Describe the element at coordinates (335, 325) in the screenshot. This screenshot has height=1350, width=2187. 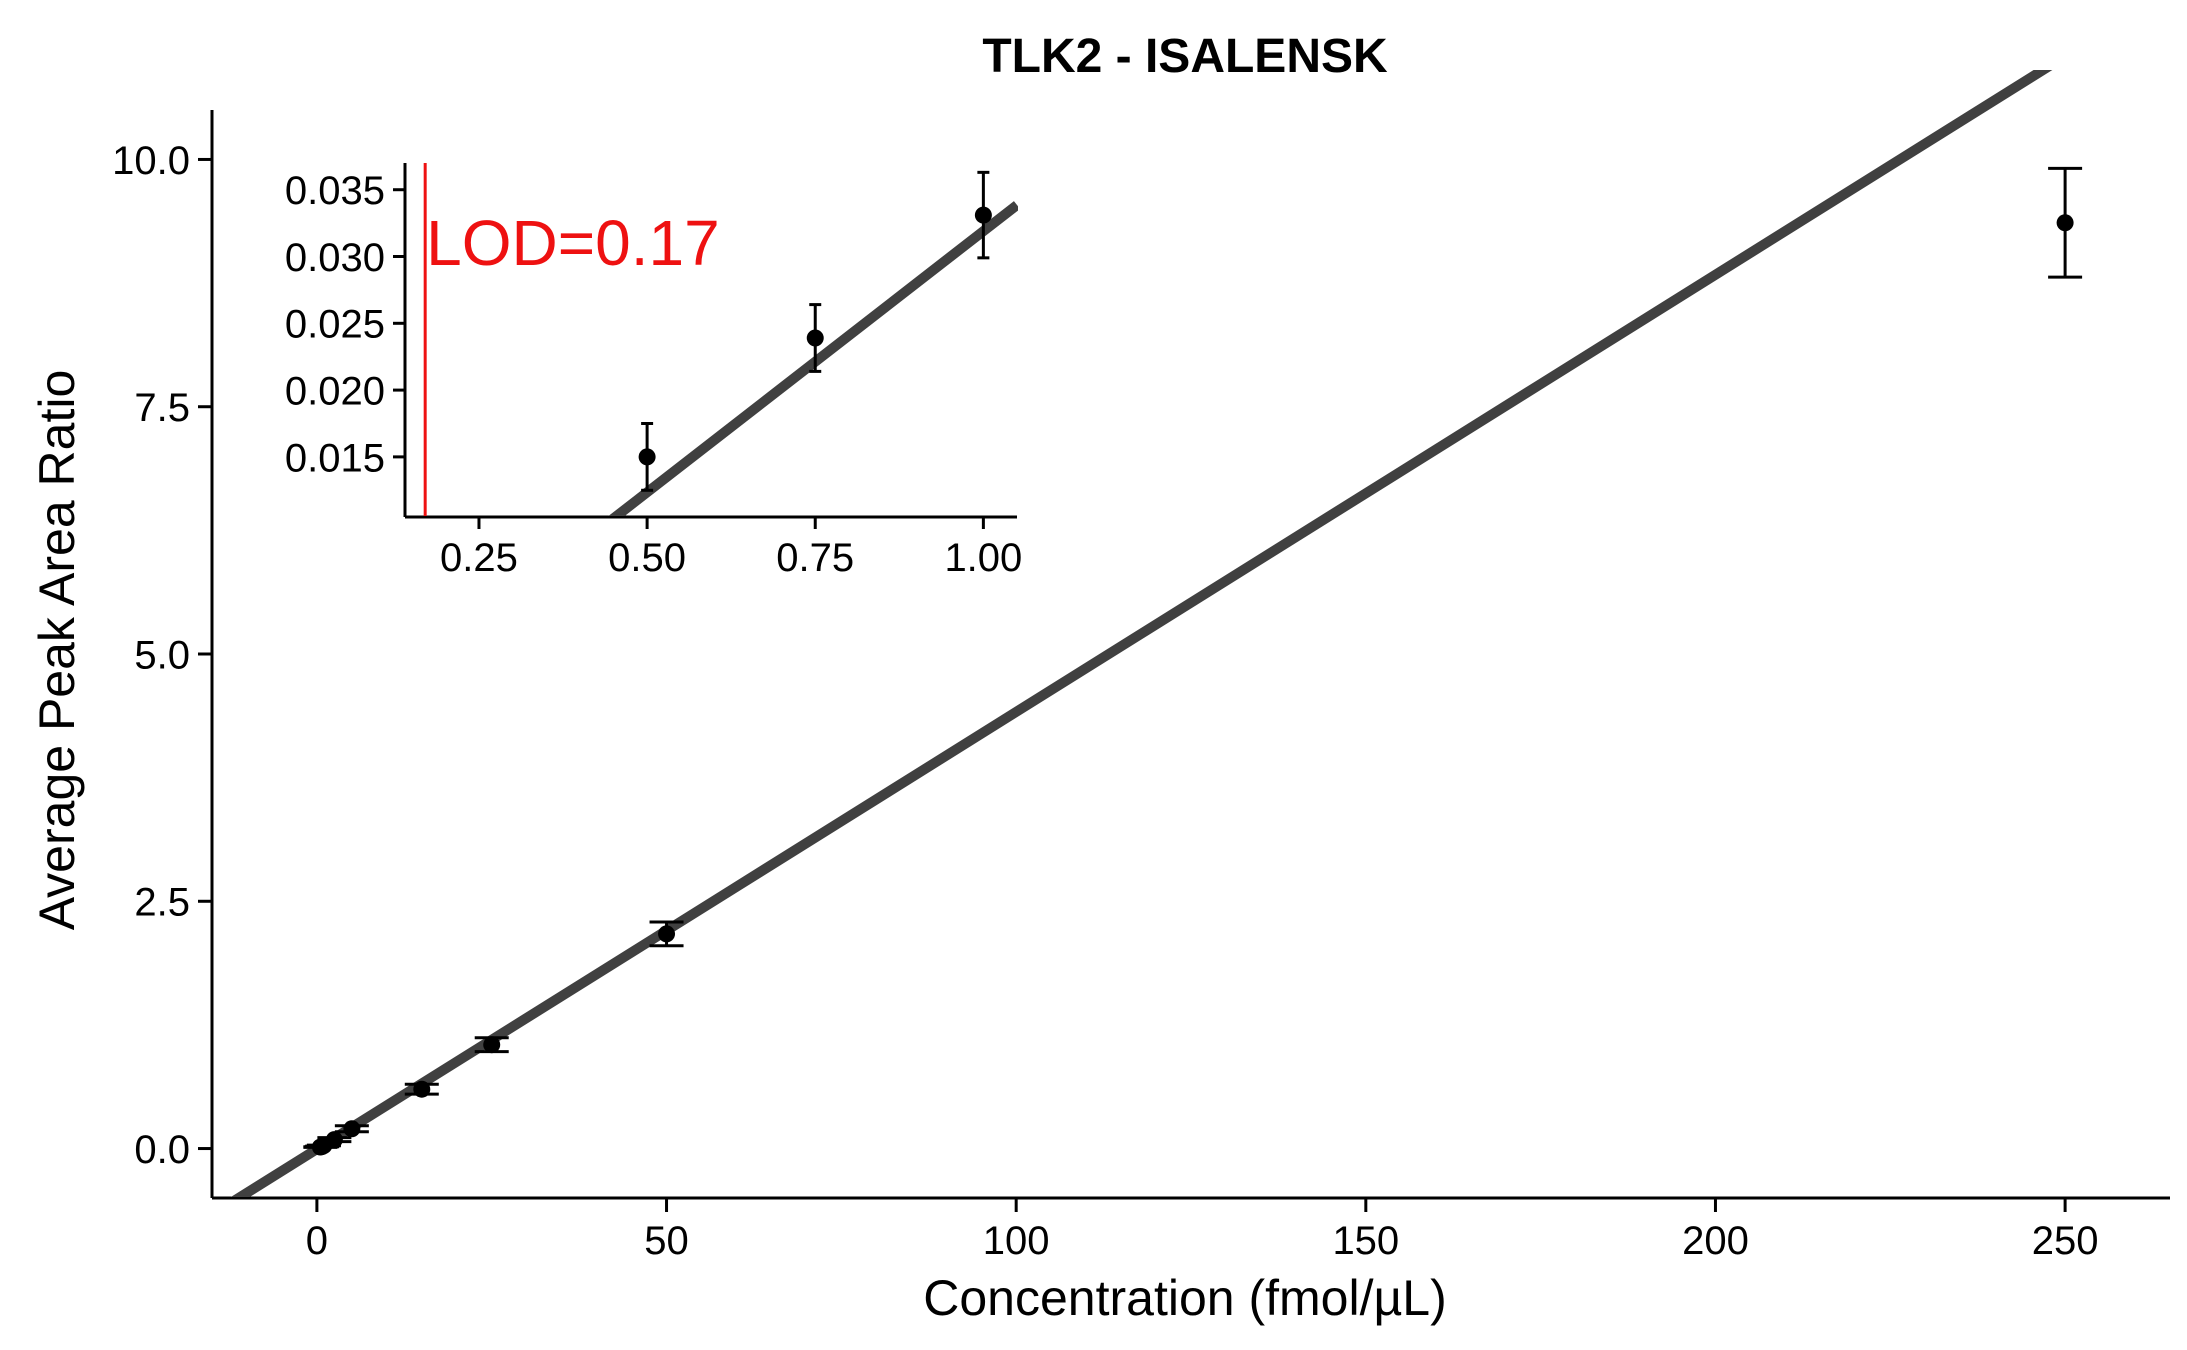
I see `inset-y-tick-label: 0.025` at that location.